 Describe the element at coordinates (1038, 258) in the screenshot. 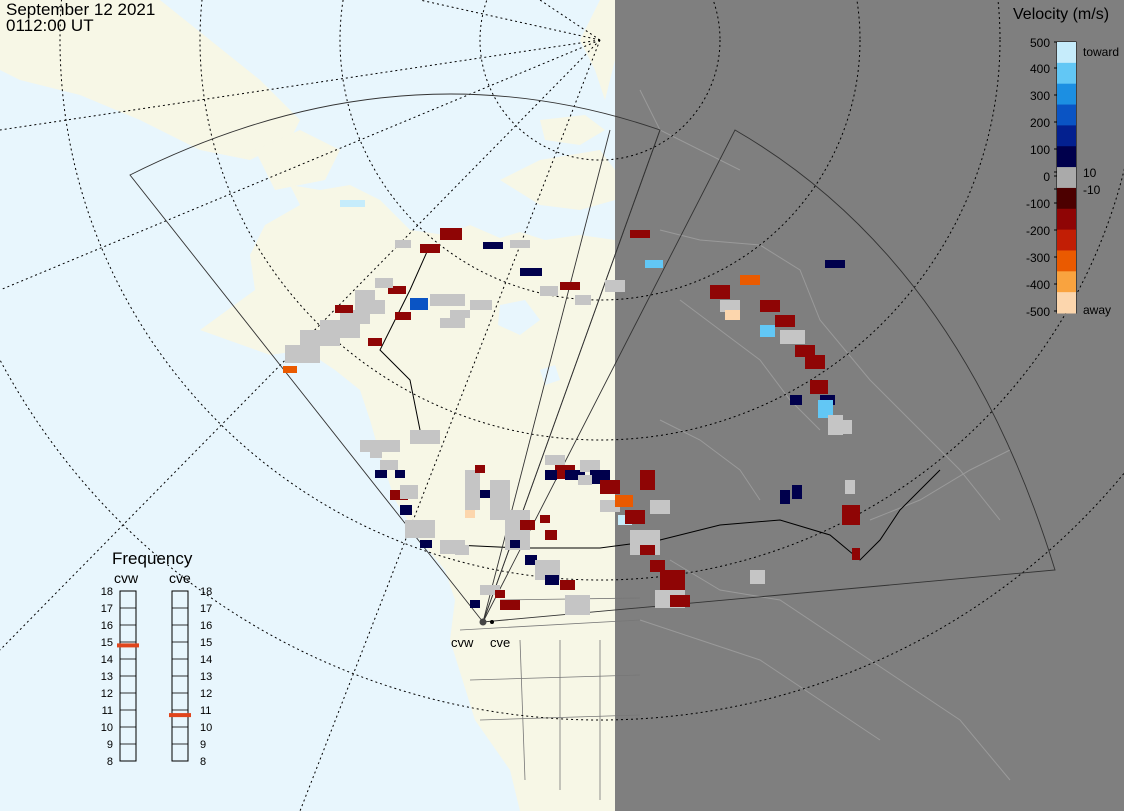

I see `colorbar-tick-label: -300` at that location.